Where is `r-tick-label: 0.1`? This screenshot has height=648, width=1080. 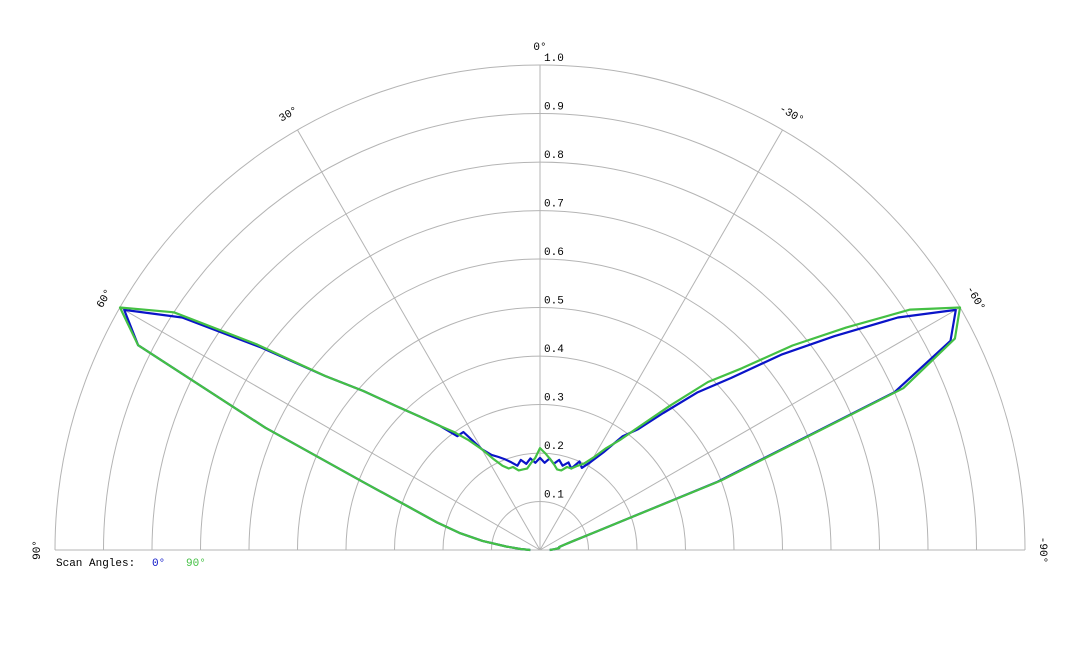
r-tick-label: 0.1 is located at coordinates (554, 496).